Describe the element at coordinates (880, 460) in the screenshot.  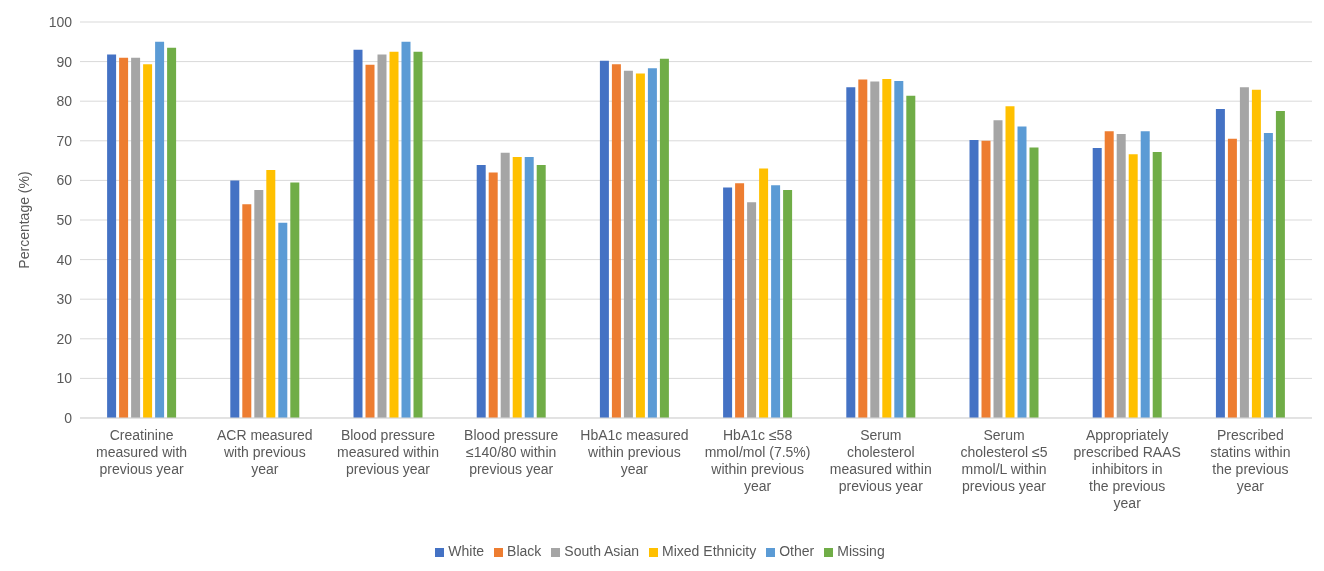
I see `x-tick-label: Serum cholesterol measured within previous year` at that location.